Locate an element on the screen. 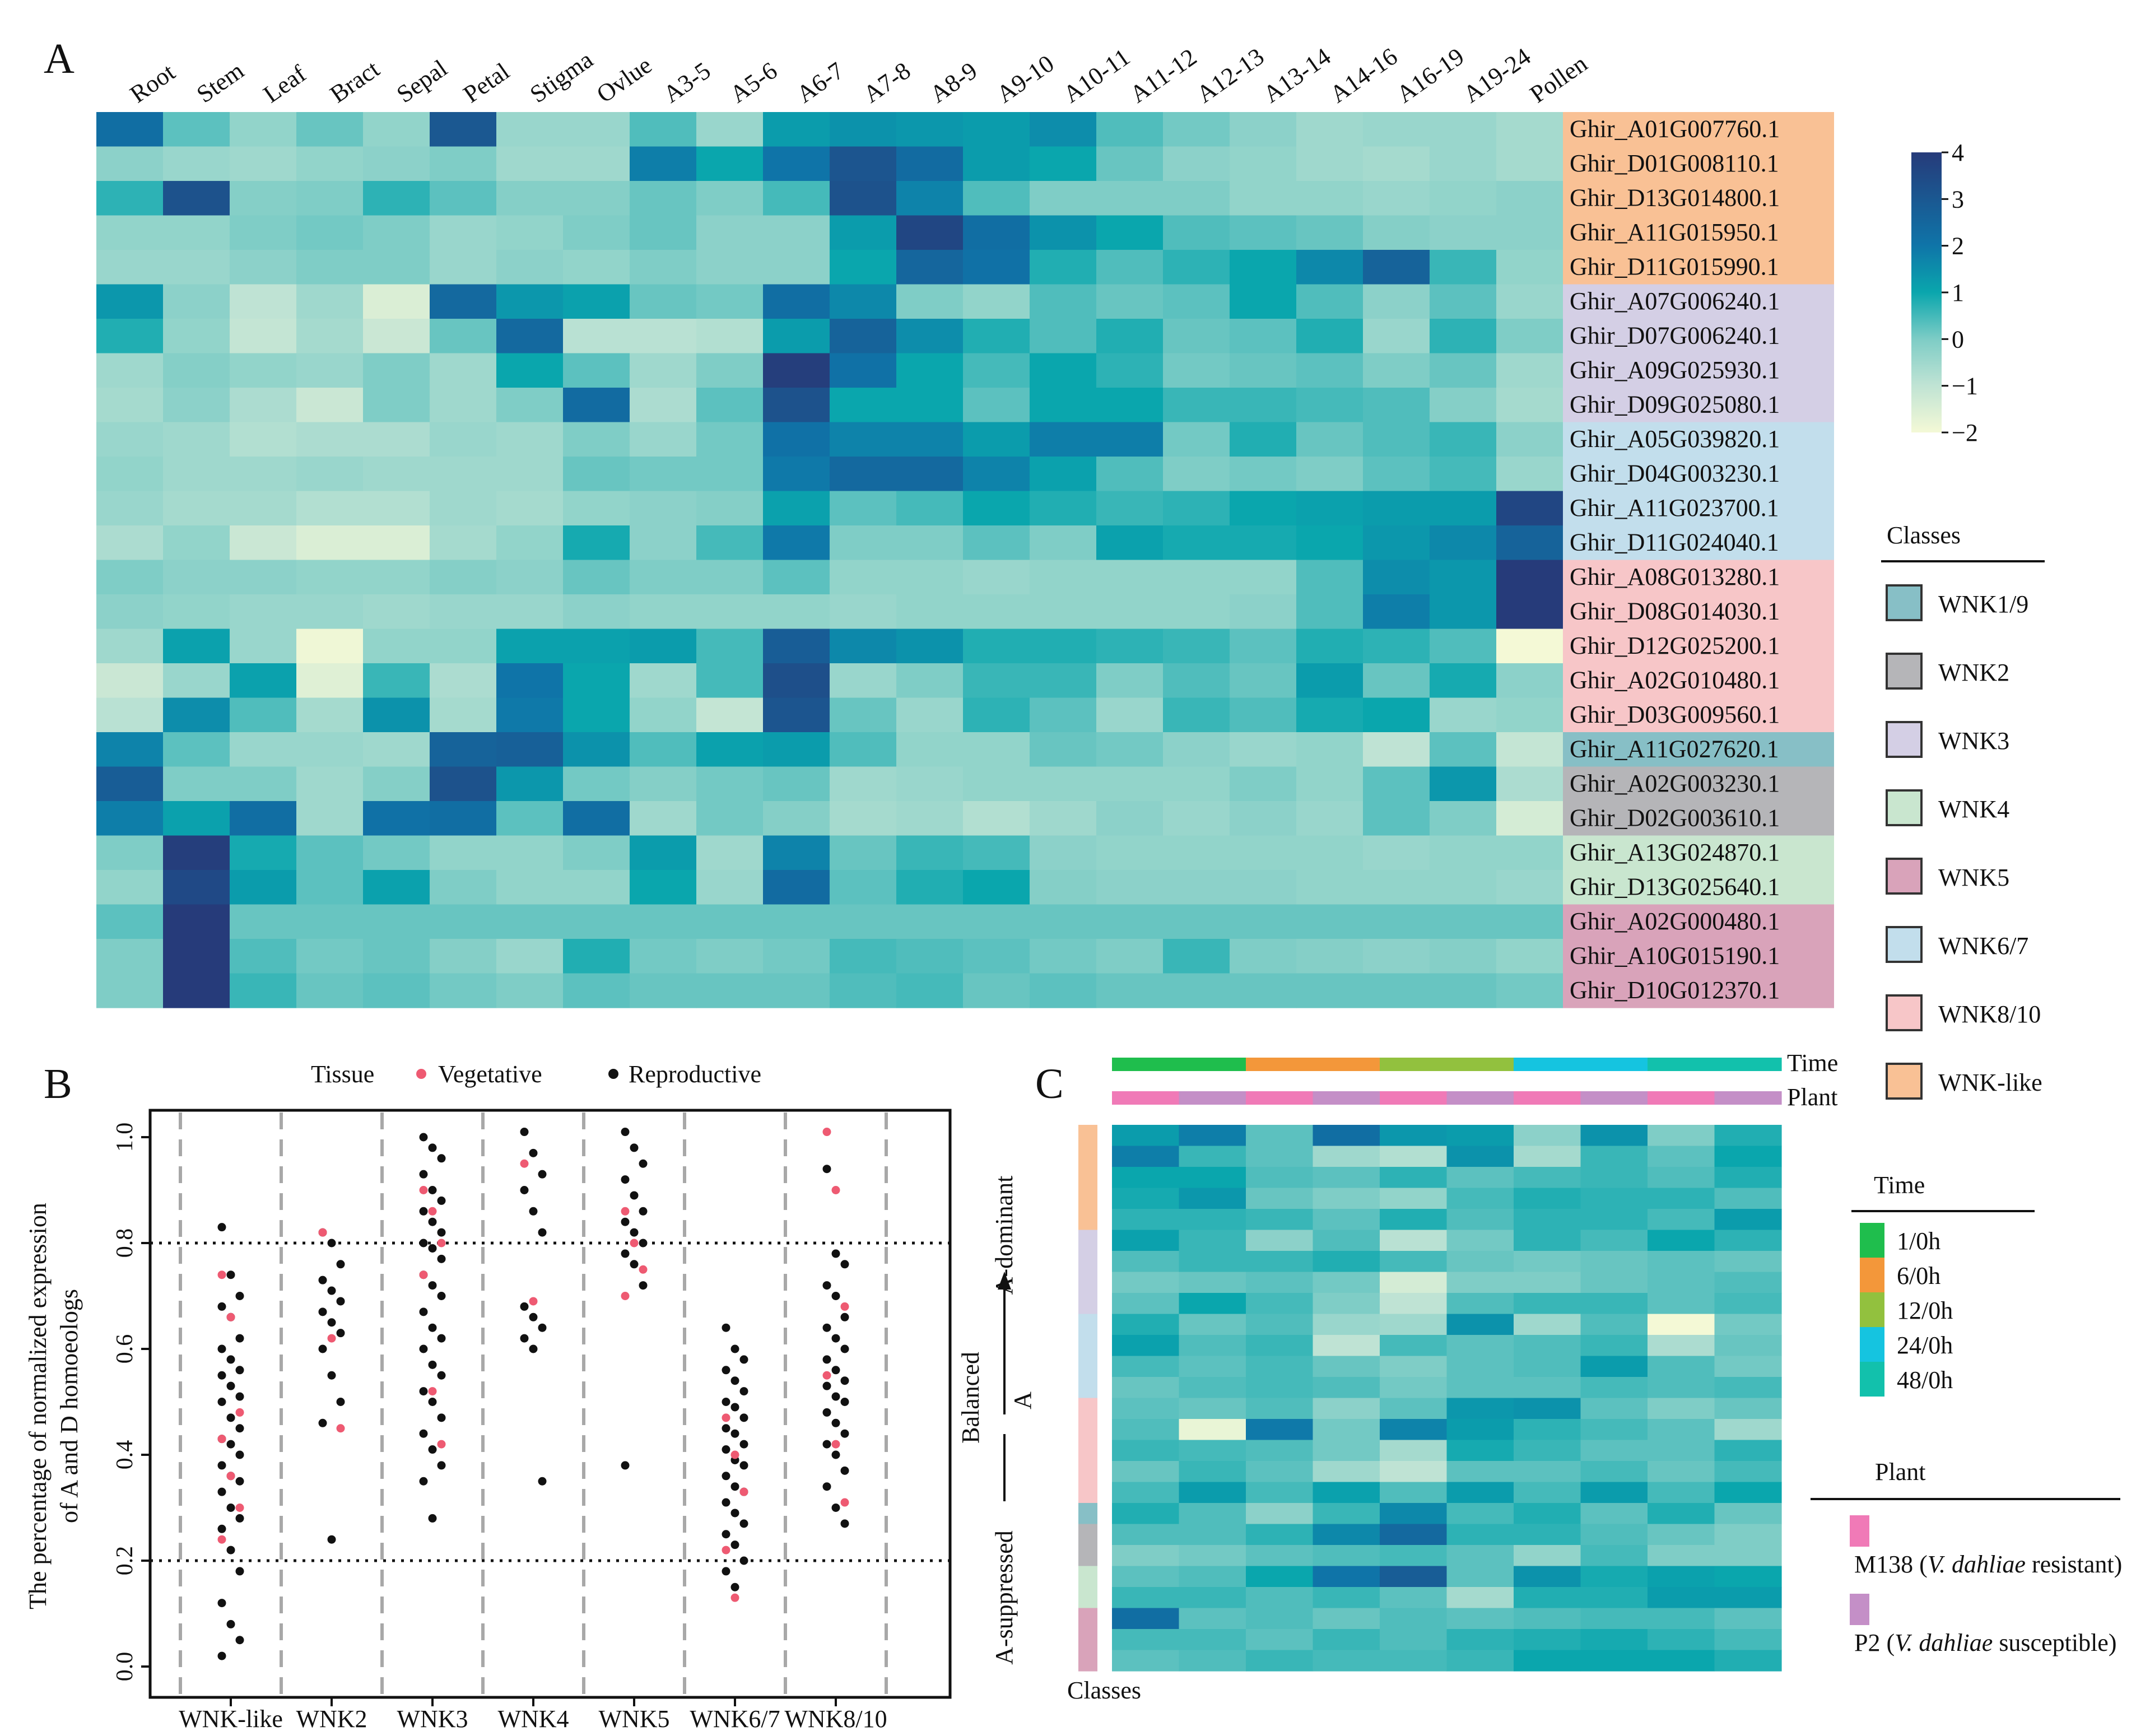 The image size is (2136, 1736). class-legend-label: WNK3 is located at coordinates (1973, 741).